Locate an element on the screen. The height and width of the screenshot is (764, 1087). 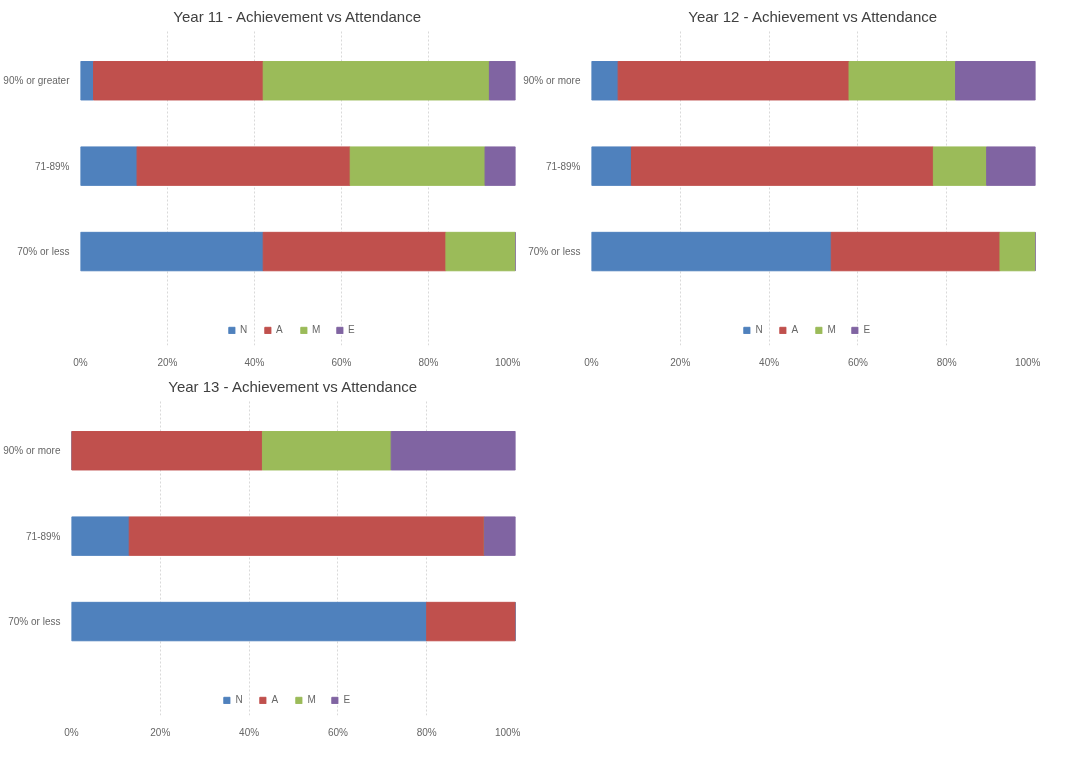
y-tick-label: 90% or greater is located at coordinates (37, 81).